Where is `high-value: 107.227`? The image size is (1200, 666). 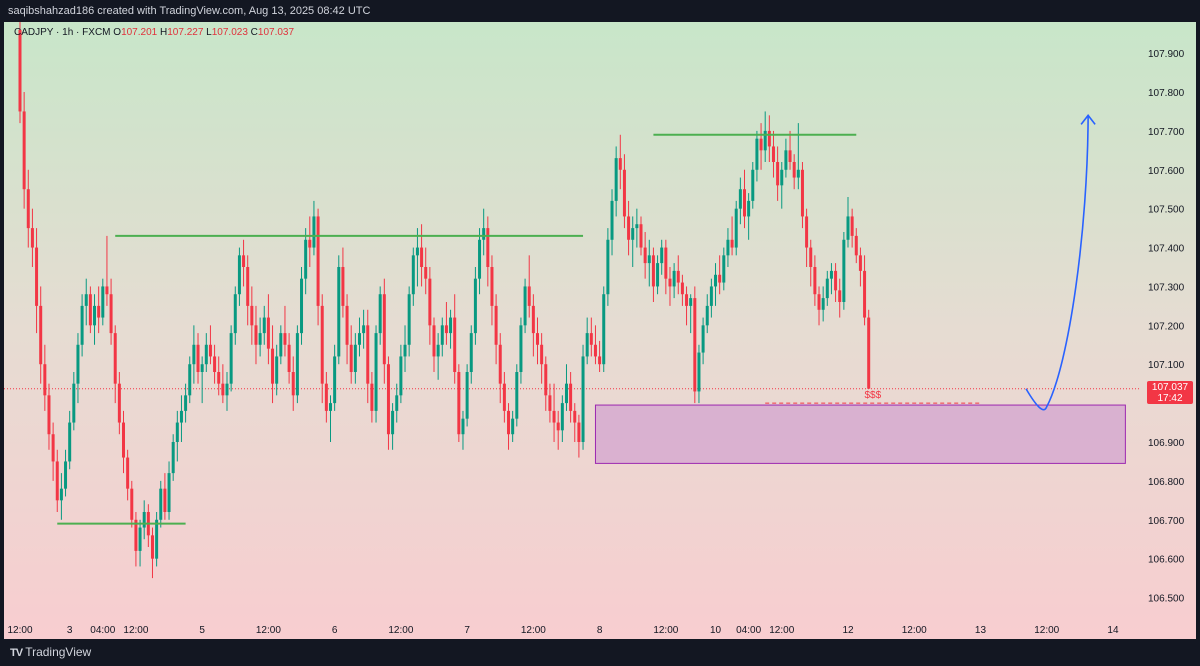 high-value: 107.227 is located at coordinates (185, 32).